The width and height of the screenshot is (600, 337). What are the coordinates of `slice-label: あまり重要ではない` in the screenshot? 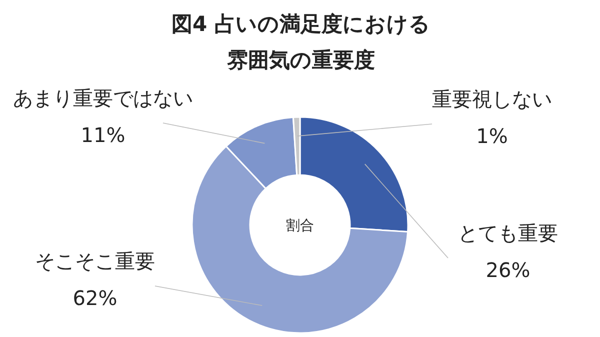 It's located at (103, 98).